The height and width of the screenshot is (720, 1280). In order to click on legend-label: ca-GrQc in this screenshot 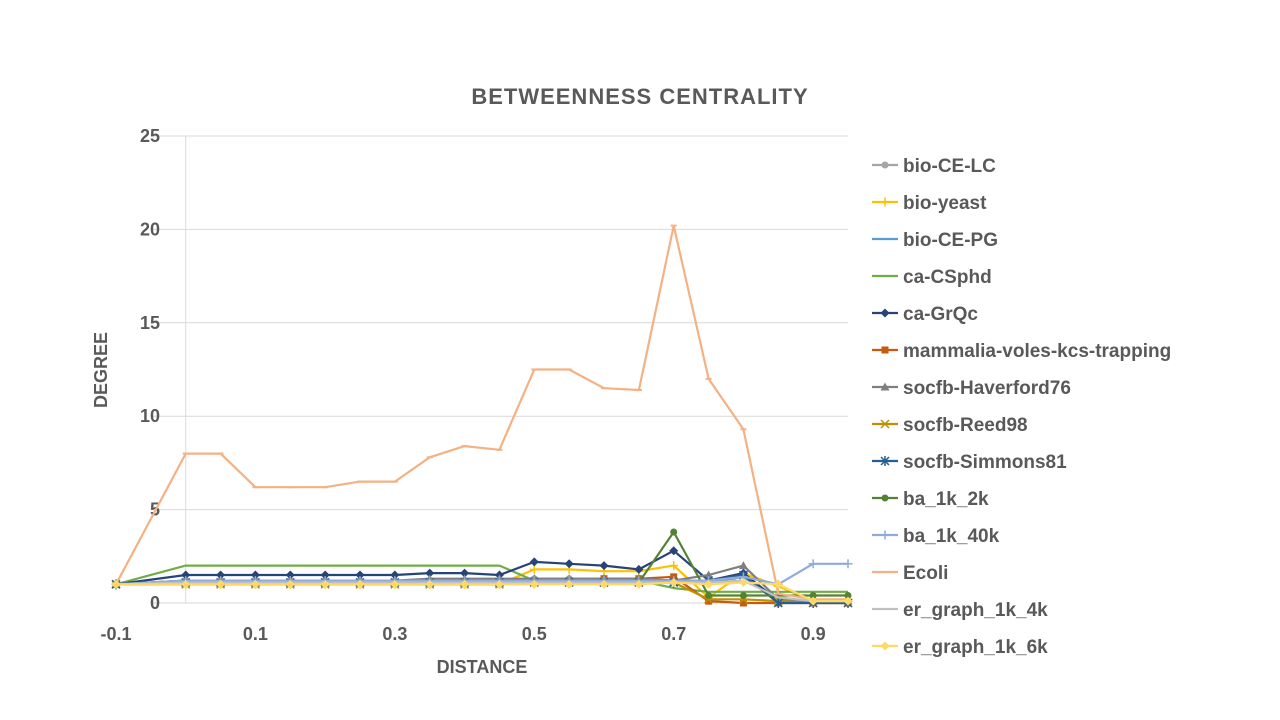, I will do `click(940, 314)`.